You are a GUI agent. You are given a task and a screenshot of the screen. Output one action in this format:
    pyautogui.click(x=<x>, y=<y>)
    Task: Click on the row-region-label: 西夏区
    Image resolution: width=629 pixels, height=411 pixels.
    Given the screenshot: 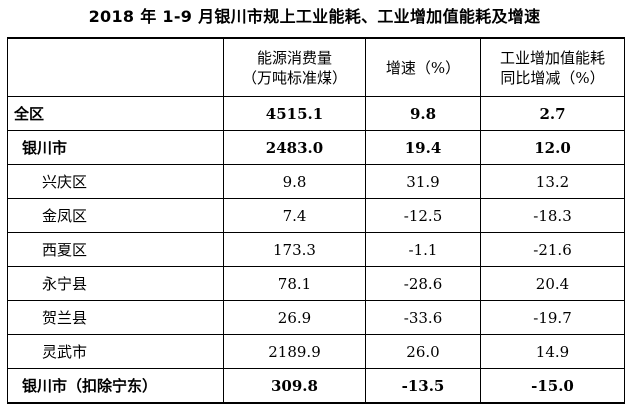 What is the action you would take?
    pyautogui.click(x=115, y=249)
    